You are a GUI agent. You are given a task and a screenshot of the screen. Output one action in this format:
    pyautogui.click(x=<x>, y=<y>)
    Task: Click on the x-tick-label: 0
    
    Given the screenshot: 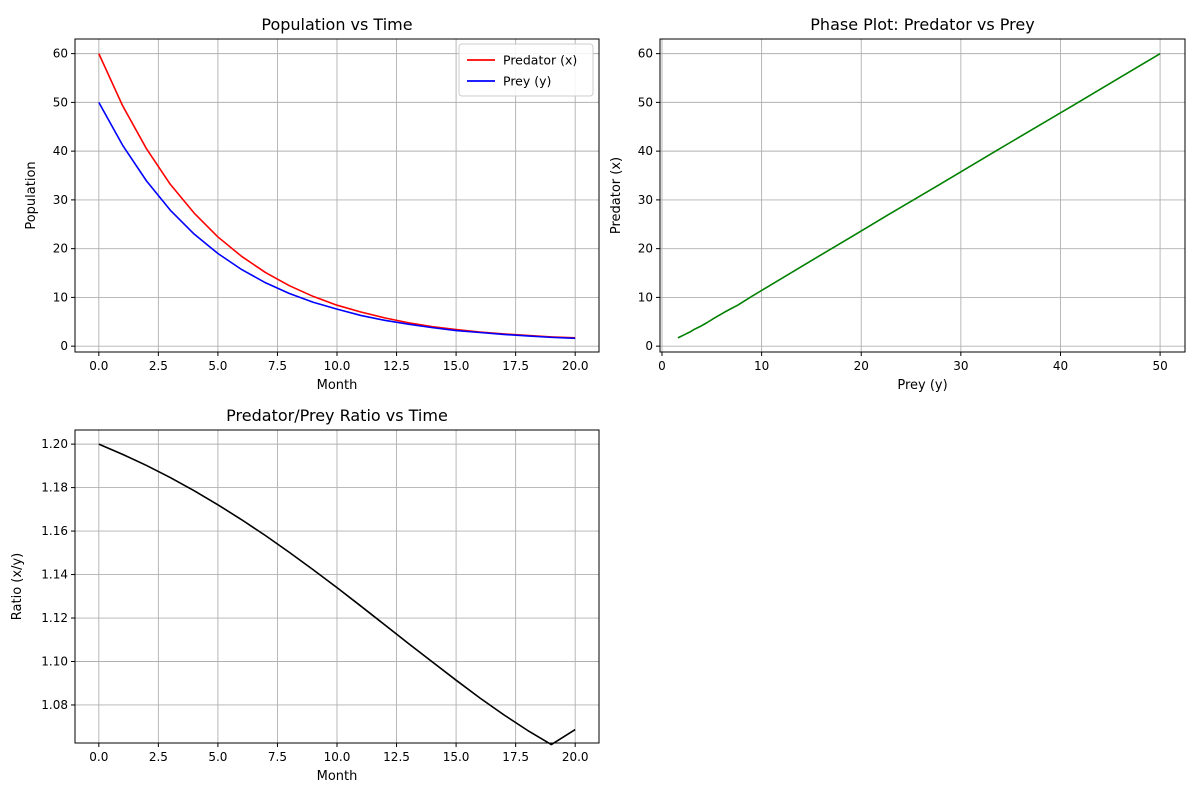 What is the action you would take?
    pyautogui.click(x=662, y=366)
    